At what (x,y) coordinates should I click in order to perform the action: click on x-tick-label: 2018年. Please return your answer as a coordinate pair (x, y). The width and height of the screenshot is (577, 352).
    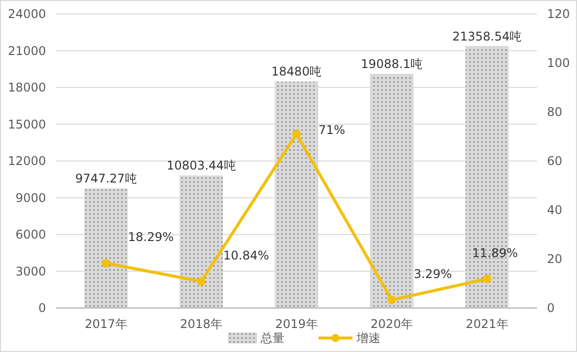
    Looking at the image, I should click on (201, 324).